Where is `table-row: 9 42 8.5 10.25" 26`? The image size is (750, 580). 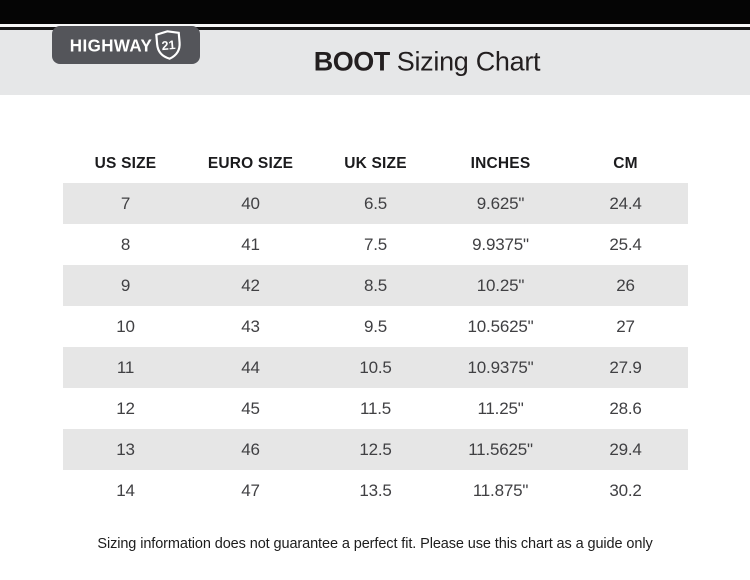 table-row: 9 42 8.5 10.25" 26 is located at coordinates (375, 285).